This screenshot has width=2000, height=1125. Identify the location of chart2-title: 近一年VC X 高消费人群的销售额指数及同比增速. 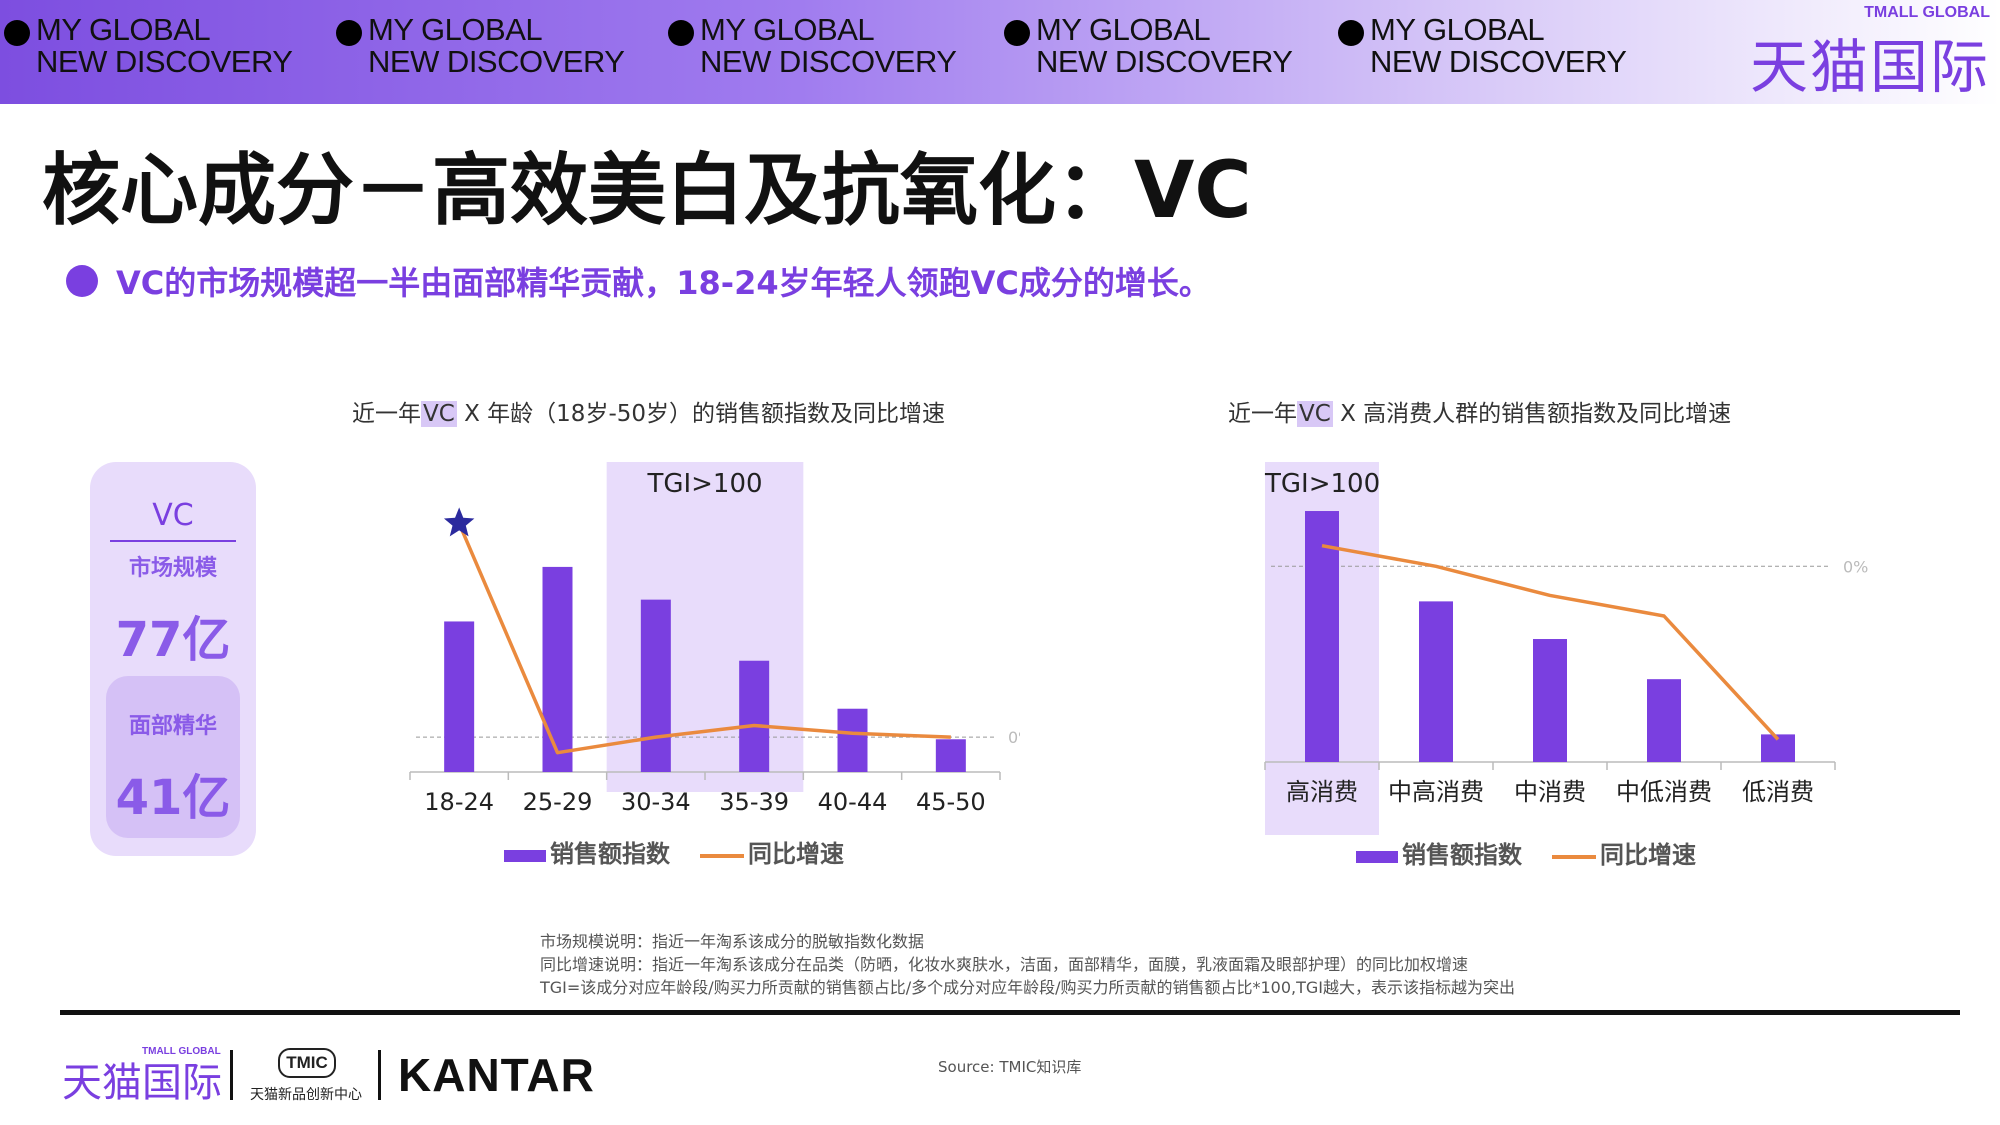
(1479, 411).